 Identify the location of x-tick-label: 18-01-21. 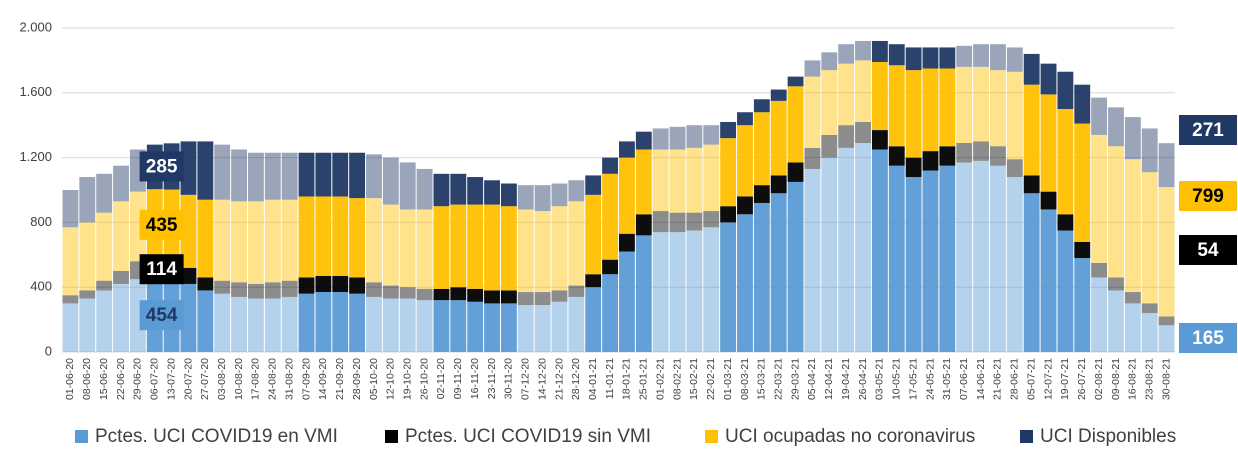
(627, 379).